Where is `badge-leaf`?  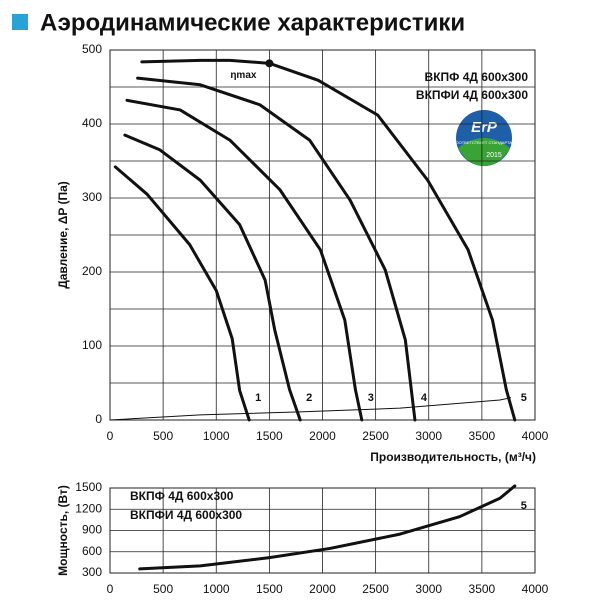
badge-leaf is located at coordinates (484, 152).